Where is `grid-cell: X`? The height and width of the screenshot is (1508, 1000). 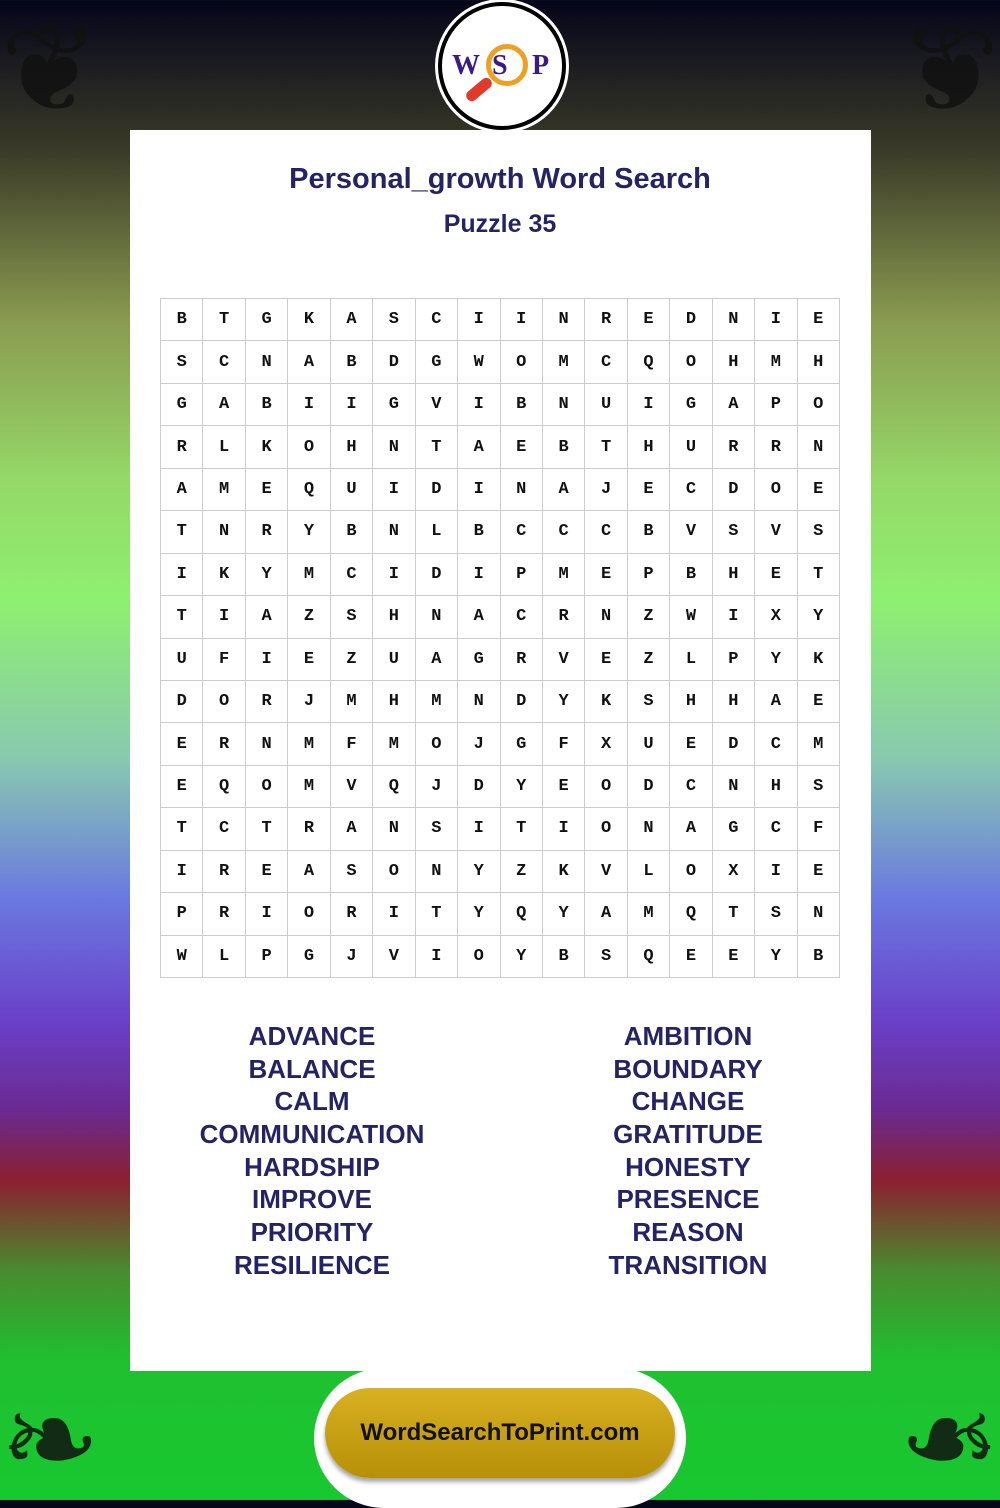 grid-cell: X is located at coordinates (606, 744).